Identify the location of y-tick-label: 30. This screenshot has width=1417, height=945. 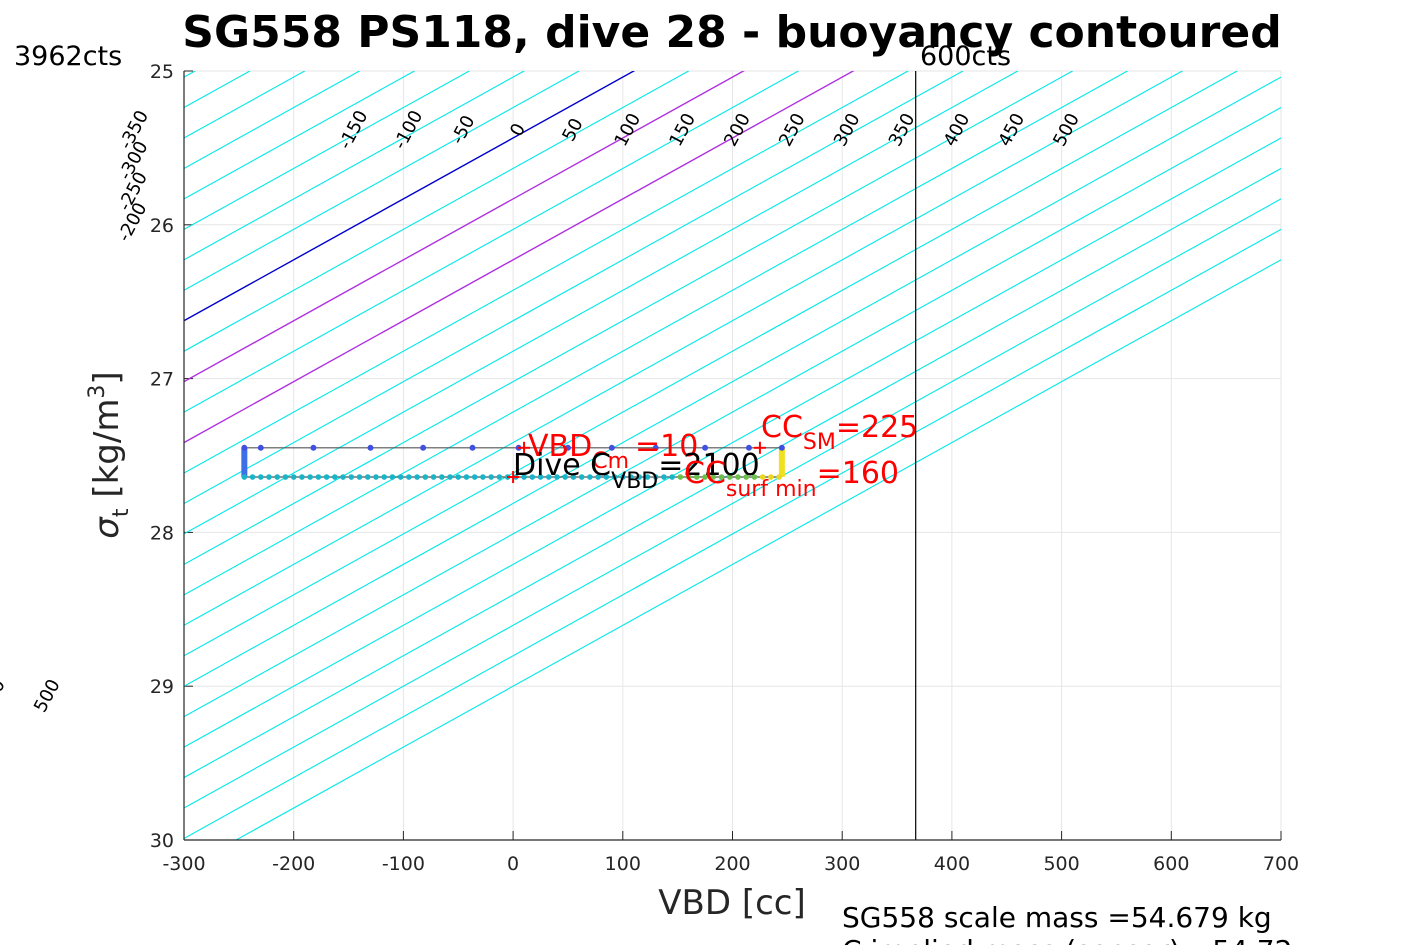
(162, 841).